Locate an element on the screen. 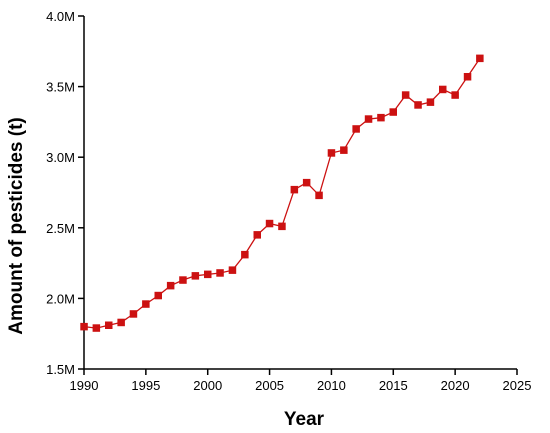  y-tick-label: 2.0M is located at coordinates (60, 298).